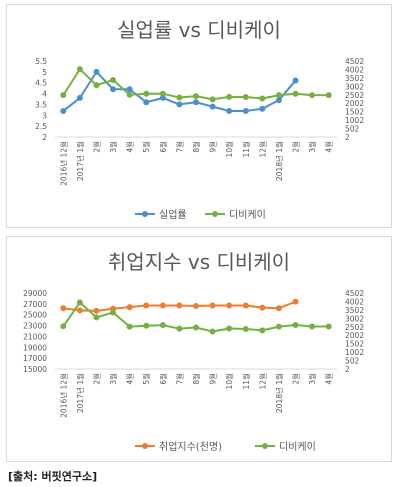 The height and width of the screenshot is (487, 403). What do you see at coordinates (354, 61) in the screenshot?
I see `y-right-tick-label: 4502` at bounding box center [354, 61].